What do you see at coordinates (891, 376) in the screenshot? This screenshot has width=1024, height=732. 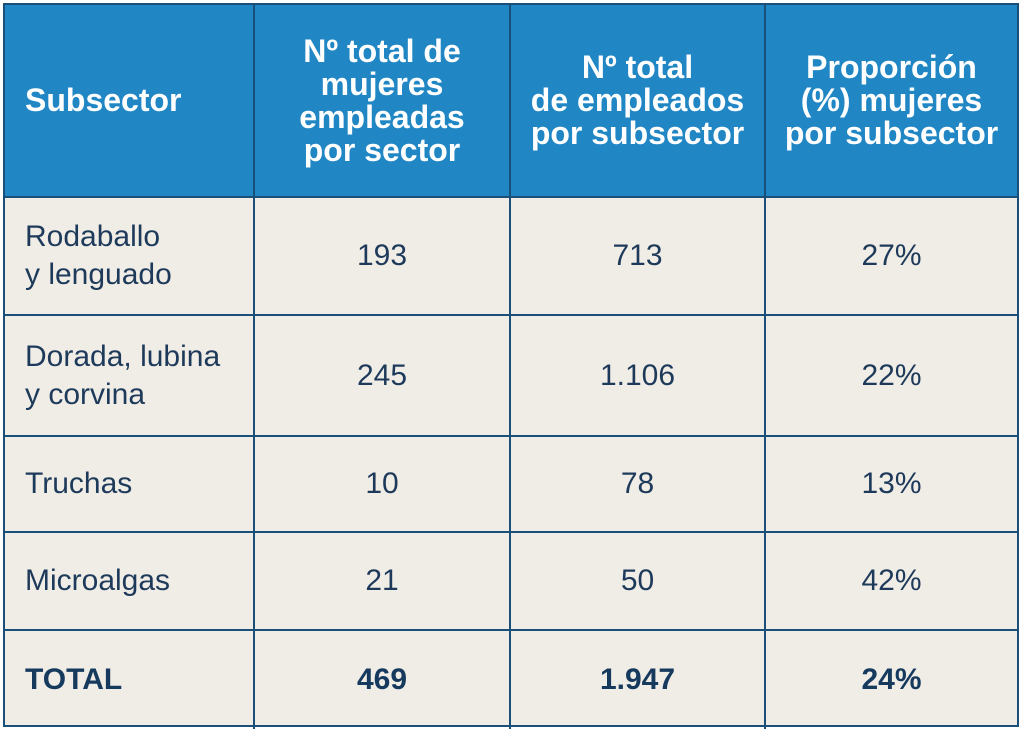 I see `cell-proportion: 22%` at bounding box center [891, 376].